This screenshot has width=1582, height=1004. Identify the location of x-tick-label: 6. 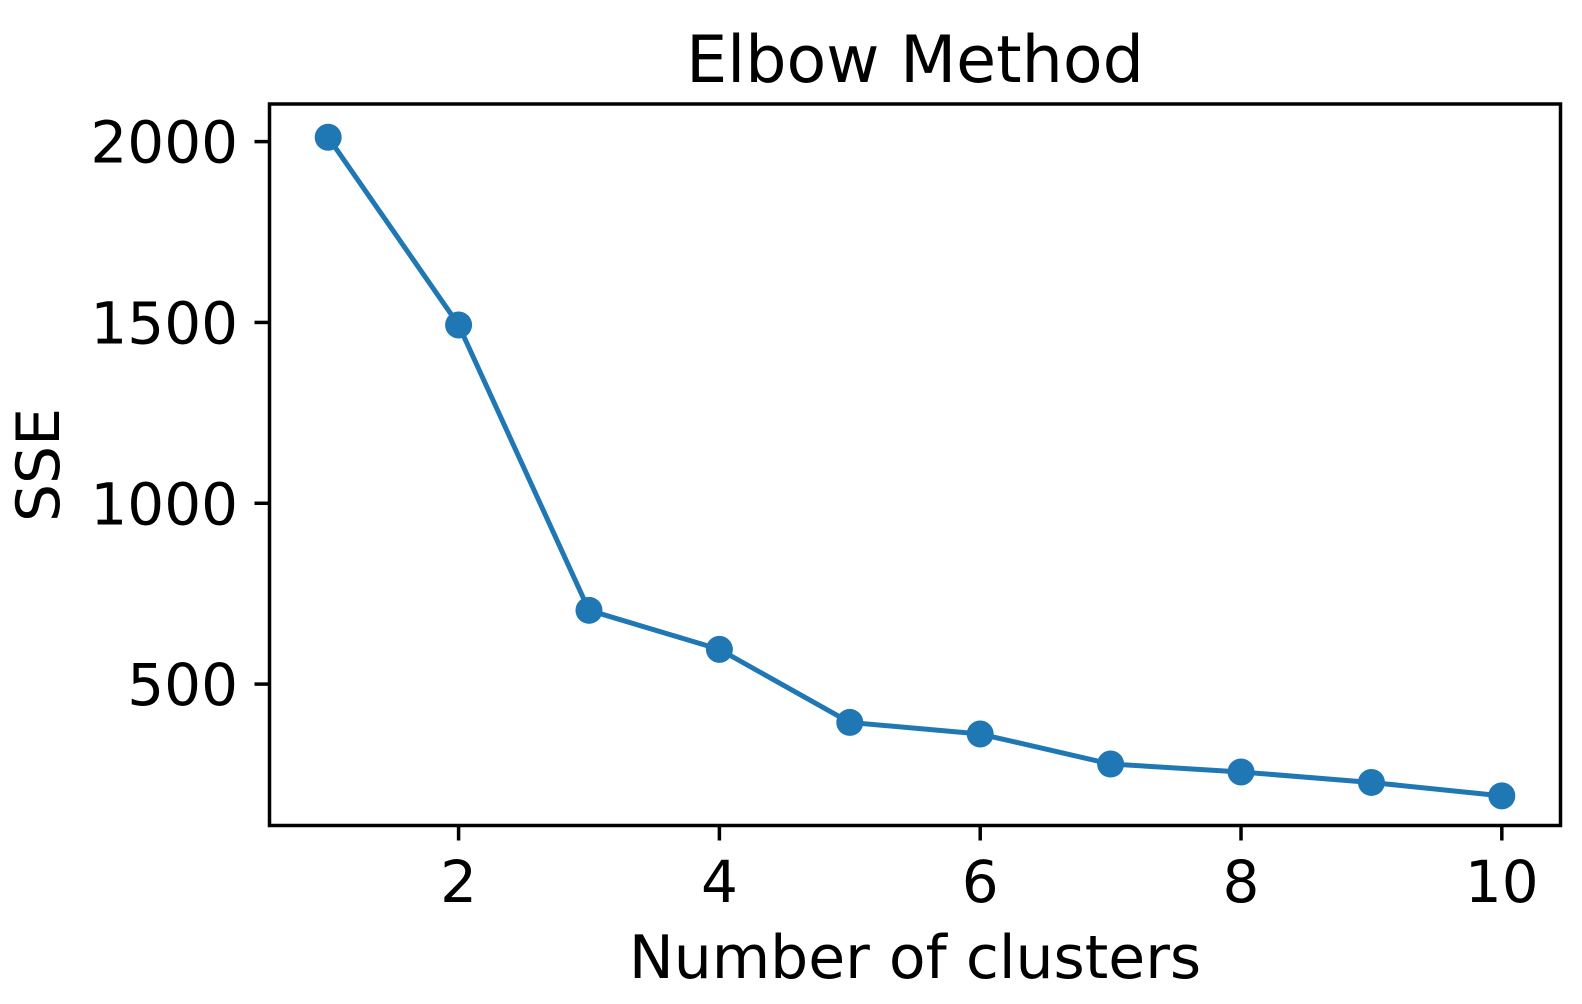
(980, 882).